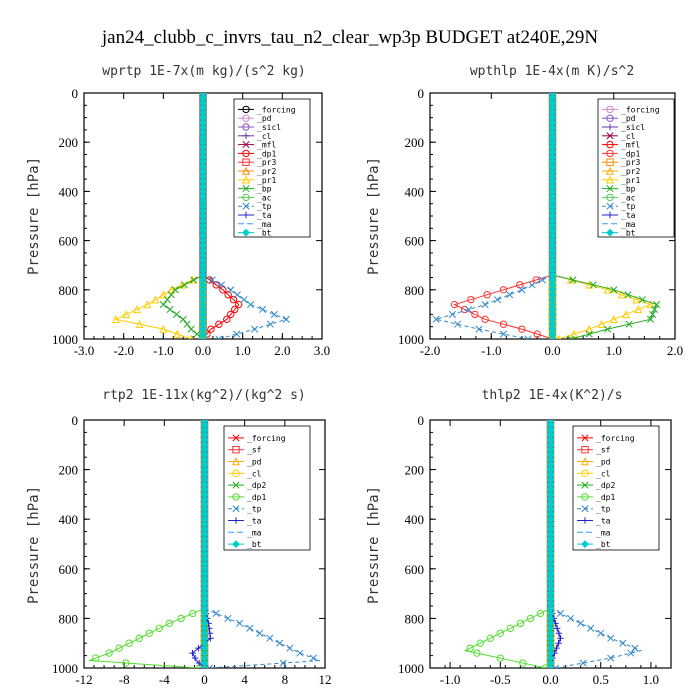 Image resolution: width=700 pixels, height=700 pixels. What do you see at coordinates (254, 450) in the screenshot?
I see `legend-label-sf: _sf` at bounding box center [254, 450].